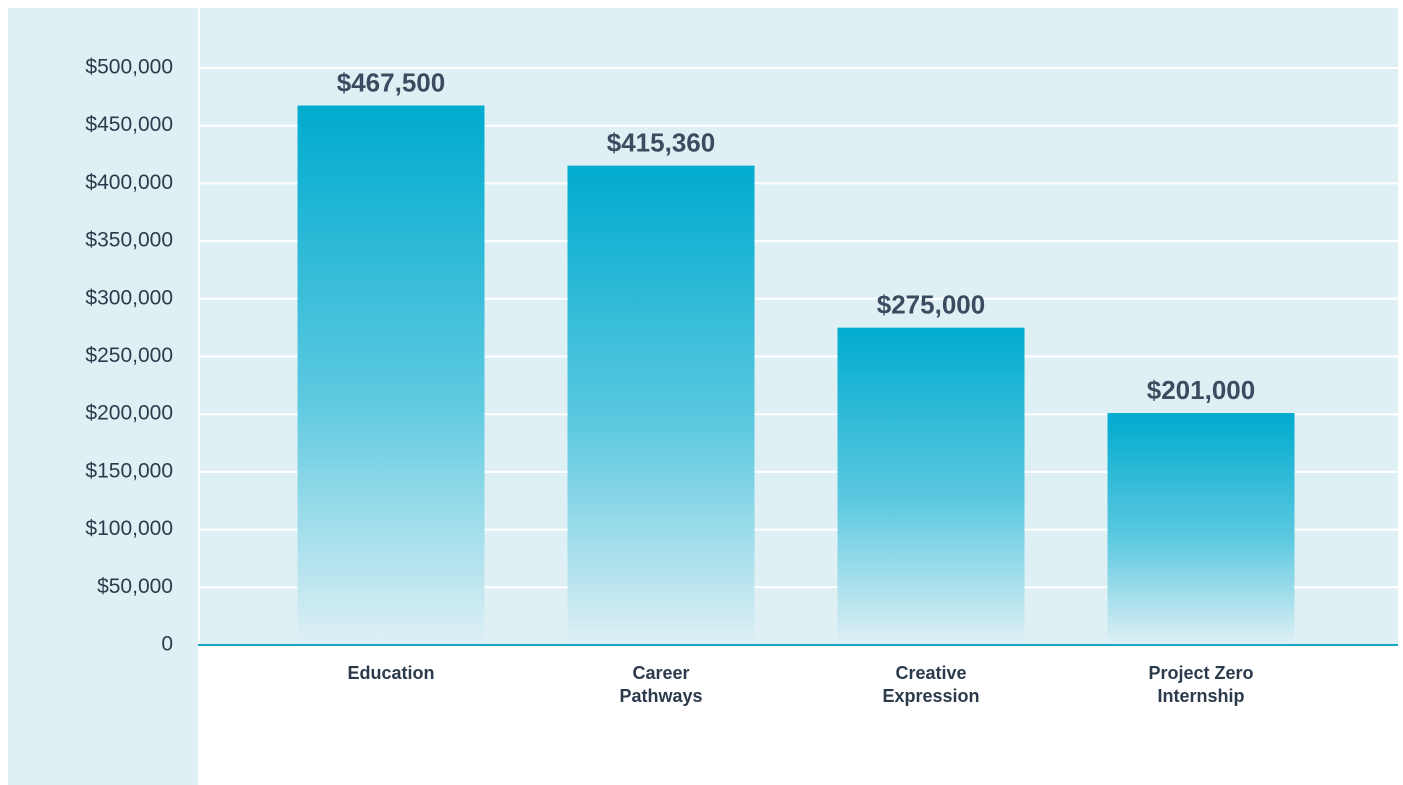 The height and width of the screenshot is (785, 1403). What do you see at coordinates (167, 644) in the screenshot?
I see `y-tick-label: 0` at bounding box center [167, 644].